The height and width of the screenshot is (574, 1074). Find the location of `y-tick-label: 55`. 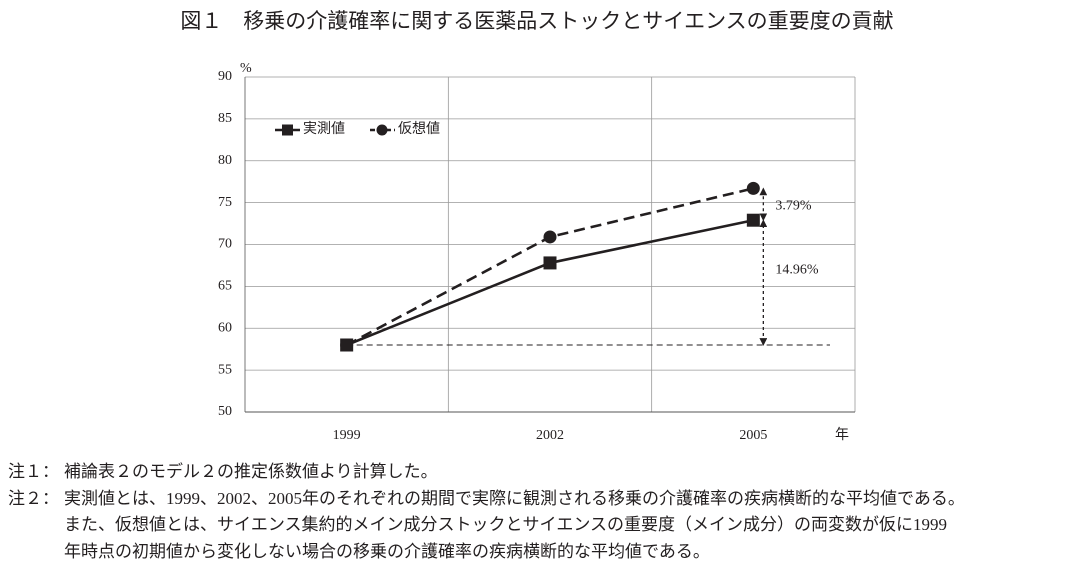

y-tick-label: 55 is located at coordinates (225, 369).